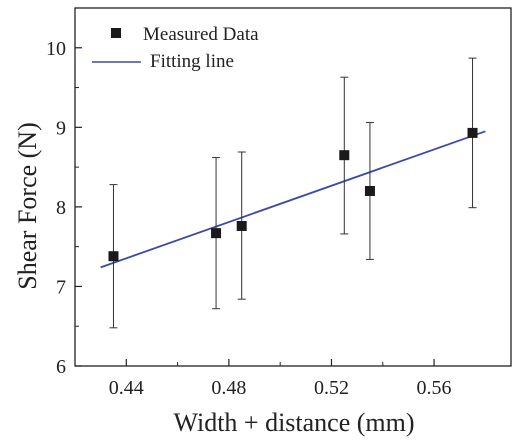 Image resolution: width=519 pixels, height=442 pixels. Describe the element at coordinates (293, 422) in the screenshot. I see `x-axis-title: Width + distance (mm)` at that location.